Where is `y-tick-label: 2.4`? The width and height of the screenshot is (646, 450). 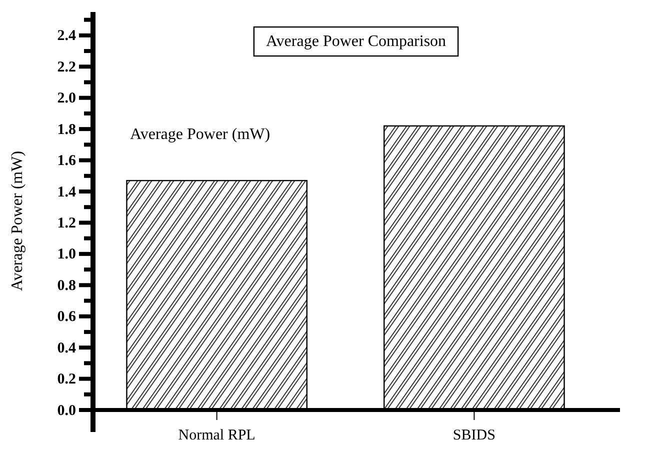
y-tick-label: 2.4 is located at coordinates (66, 36).